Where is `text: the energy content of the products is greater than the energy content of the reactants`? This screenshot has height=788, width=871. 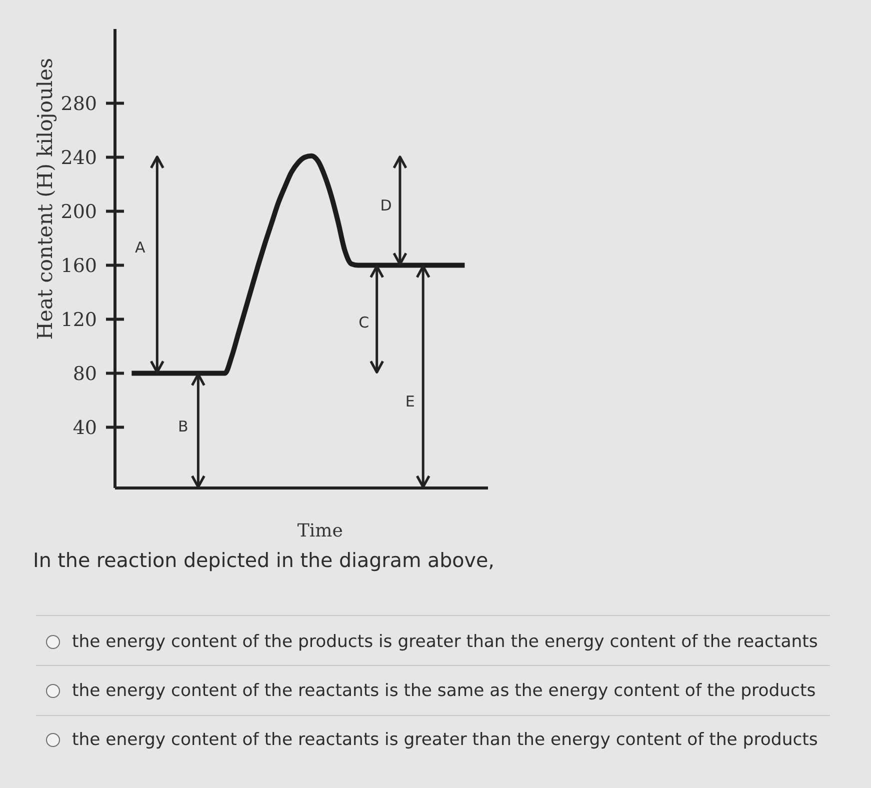
text: the energy content of the products is greater than the energy content of the reactants is located at coordinates (445, 642).